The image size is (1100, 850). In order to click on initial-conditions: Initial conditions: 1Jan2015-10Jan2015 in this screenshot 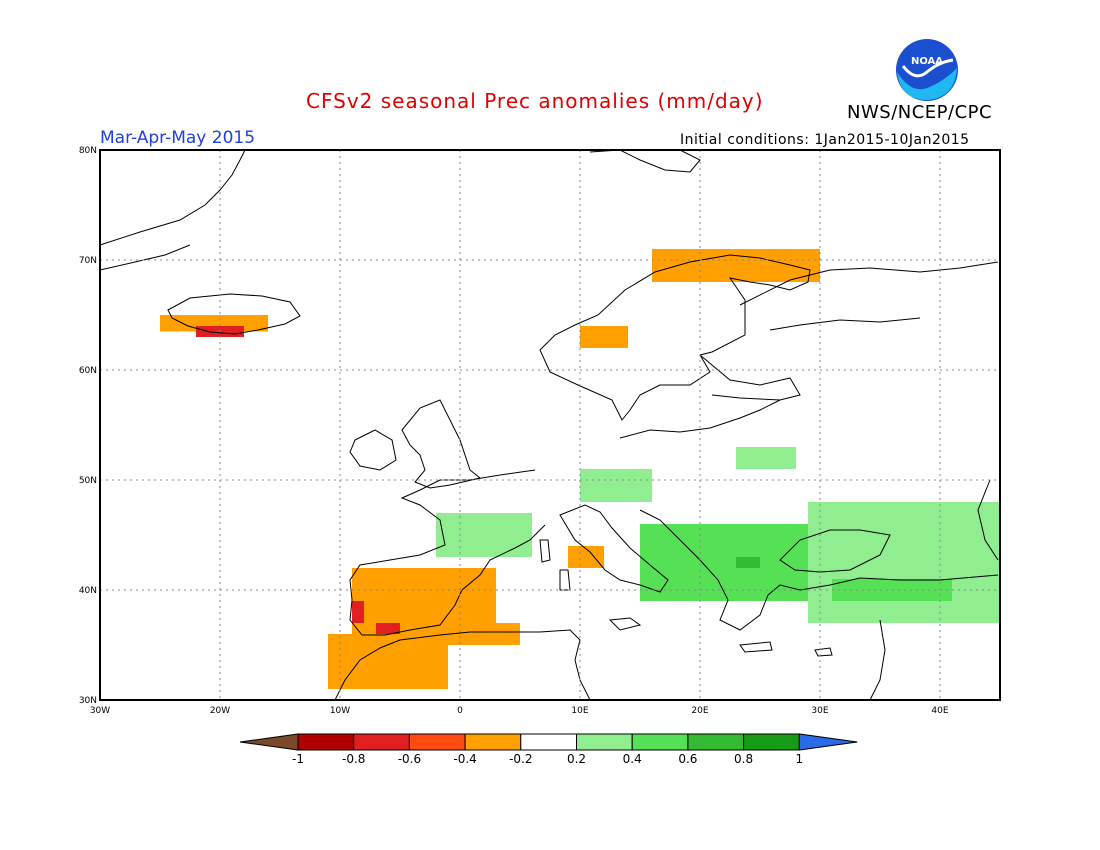, I will do `click(825, 140)`.